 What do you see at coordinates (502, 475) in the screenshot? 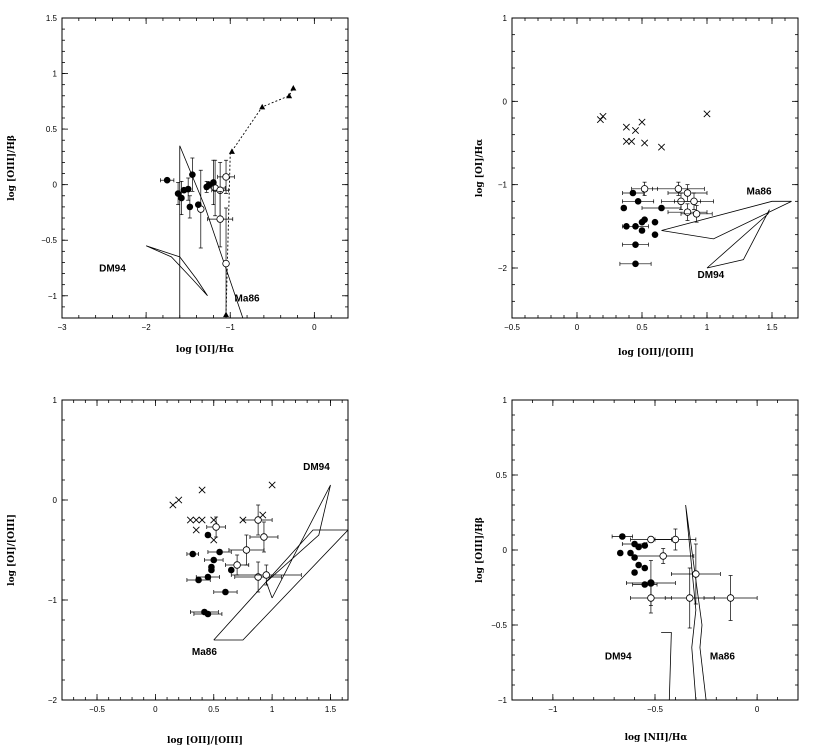
I see `y-tick-label: 0.5` at bounding box center [502, 475].